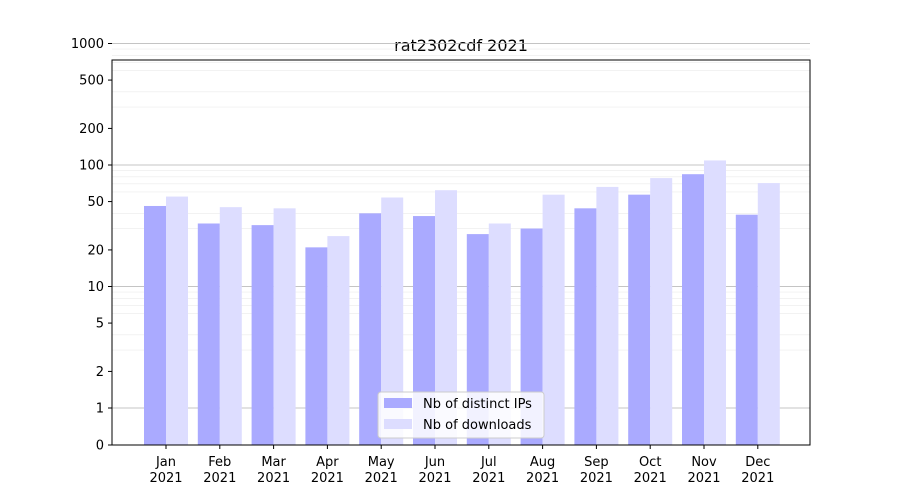 The image size is (900, 500). I want to click on x-tick-label-month: Feb, so click(219, 462).